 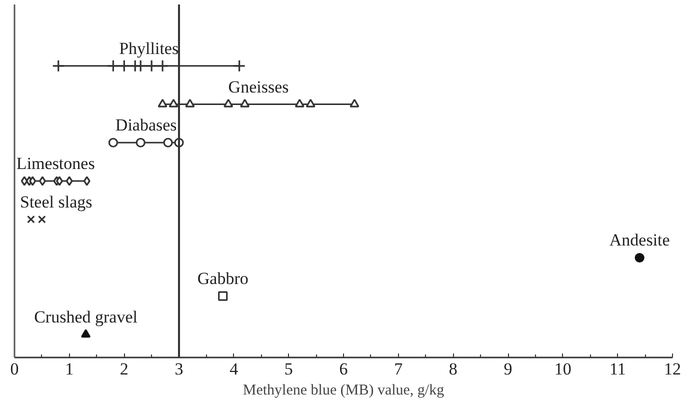 I want to click on y-tick-label: Gabbro, so click(x=222, y=278).